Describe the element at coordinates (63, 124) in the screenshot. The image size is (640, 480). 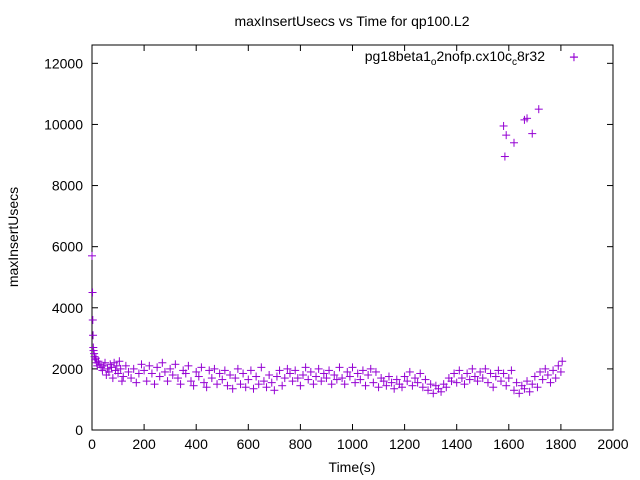
I see `y-tick-label: 10000` at that location.